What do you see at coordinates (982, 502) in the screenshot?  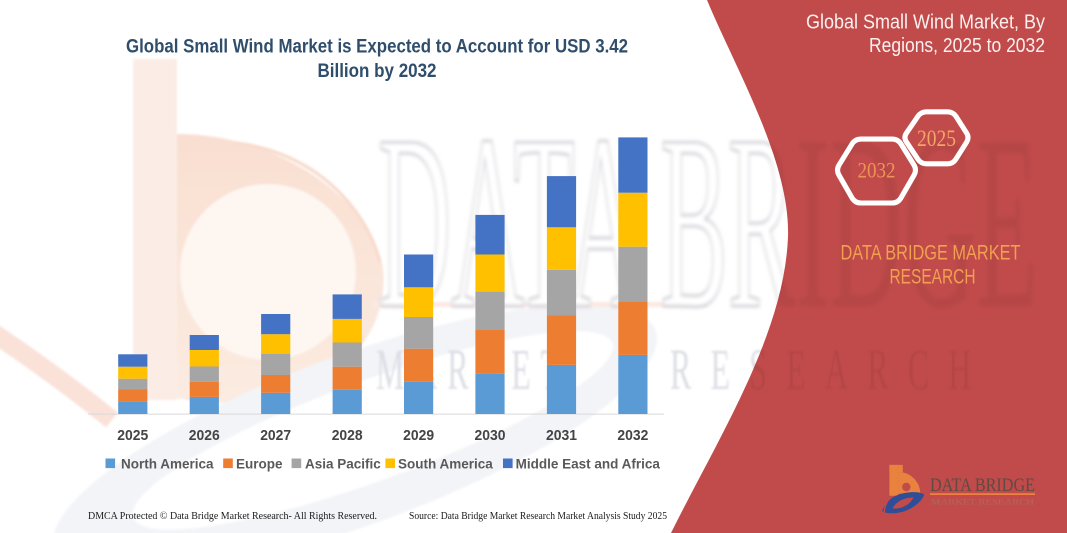 I see `svg-text: MARKET RESEARCH` at bounding box center [982, 502].